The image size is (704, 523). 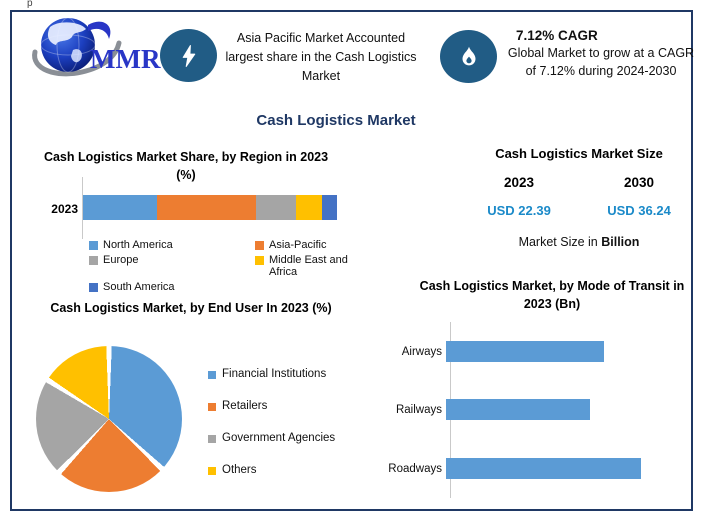 I want to click on logo-continent-south, so click(x=76, y=56).